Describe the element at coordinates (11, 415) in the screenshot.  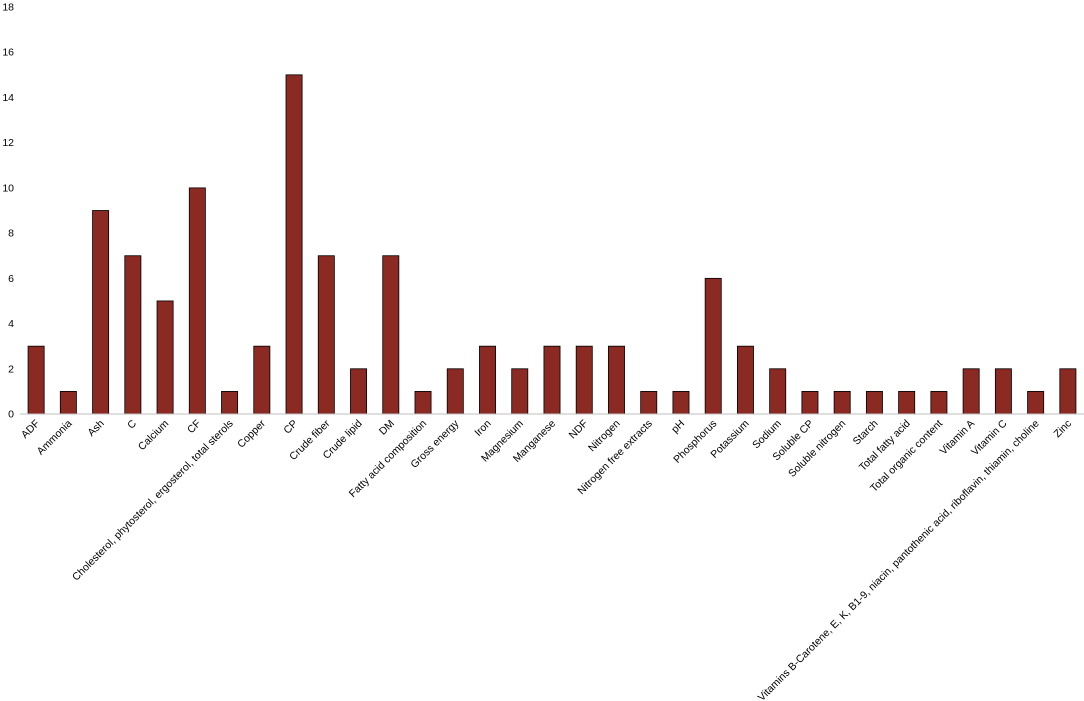
I see `y-tick-label: 0` at that location.